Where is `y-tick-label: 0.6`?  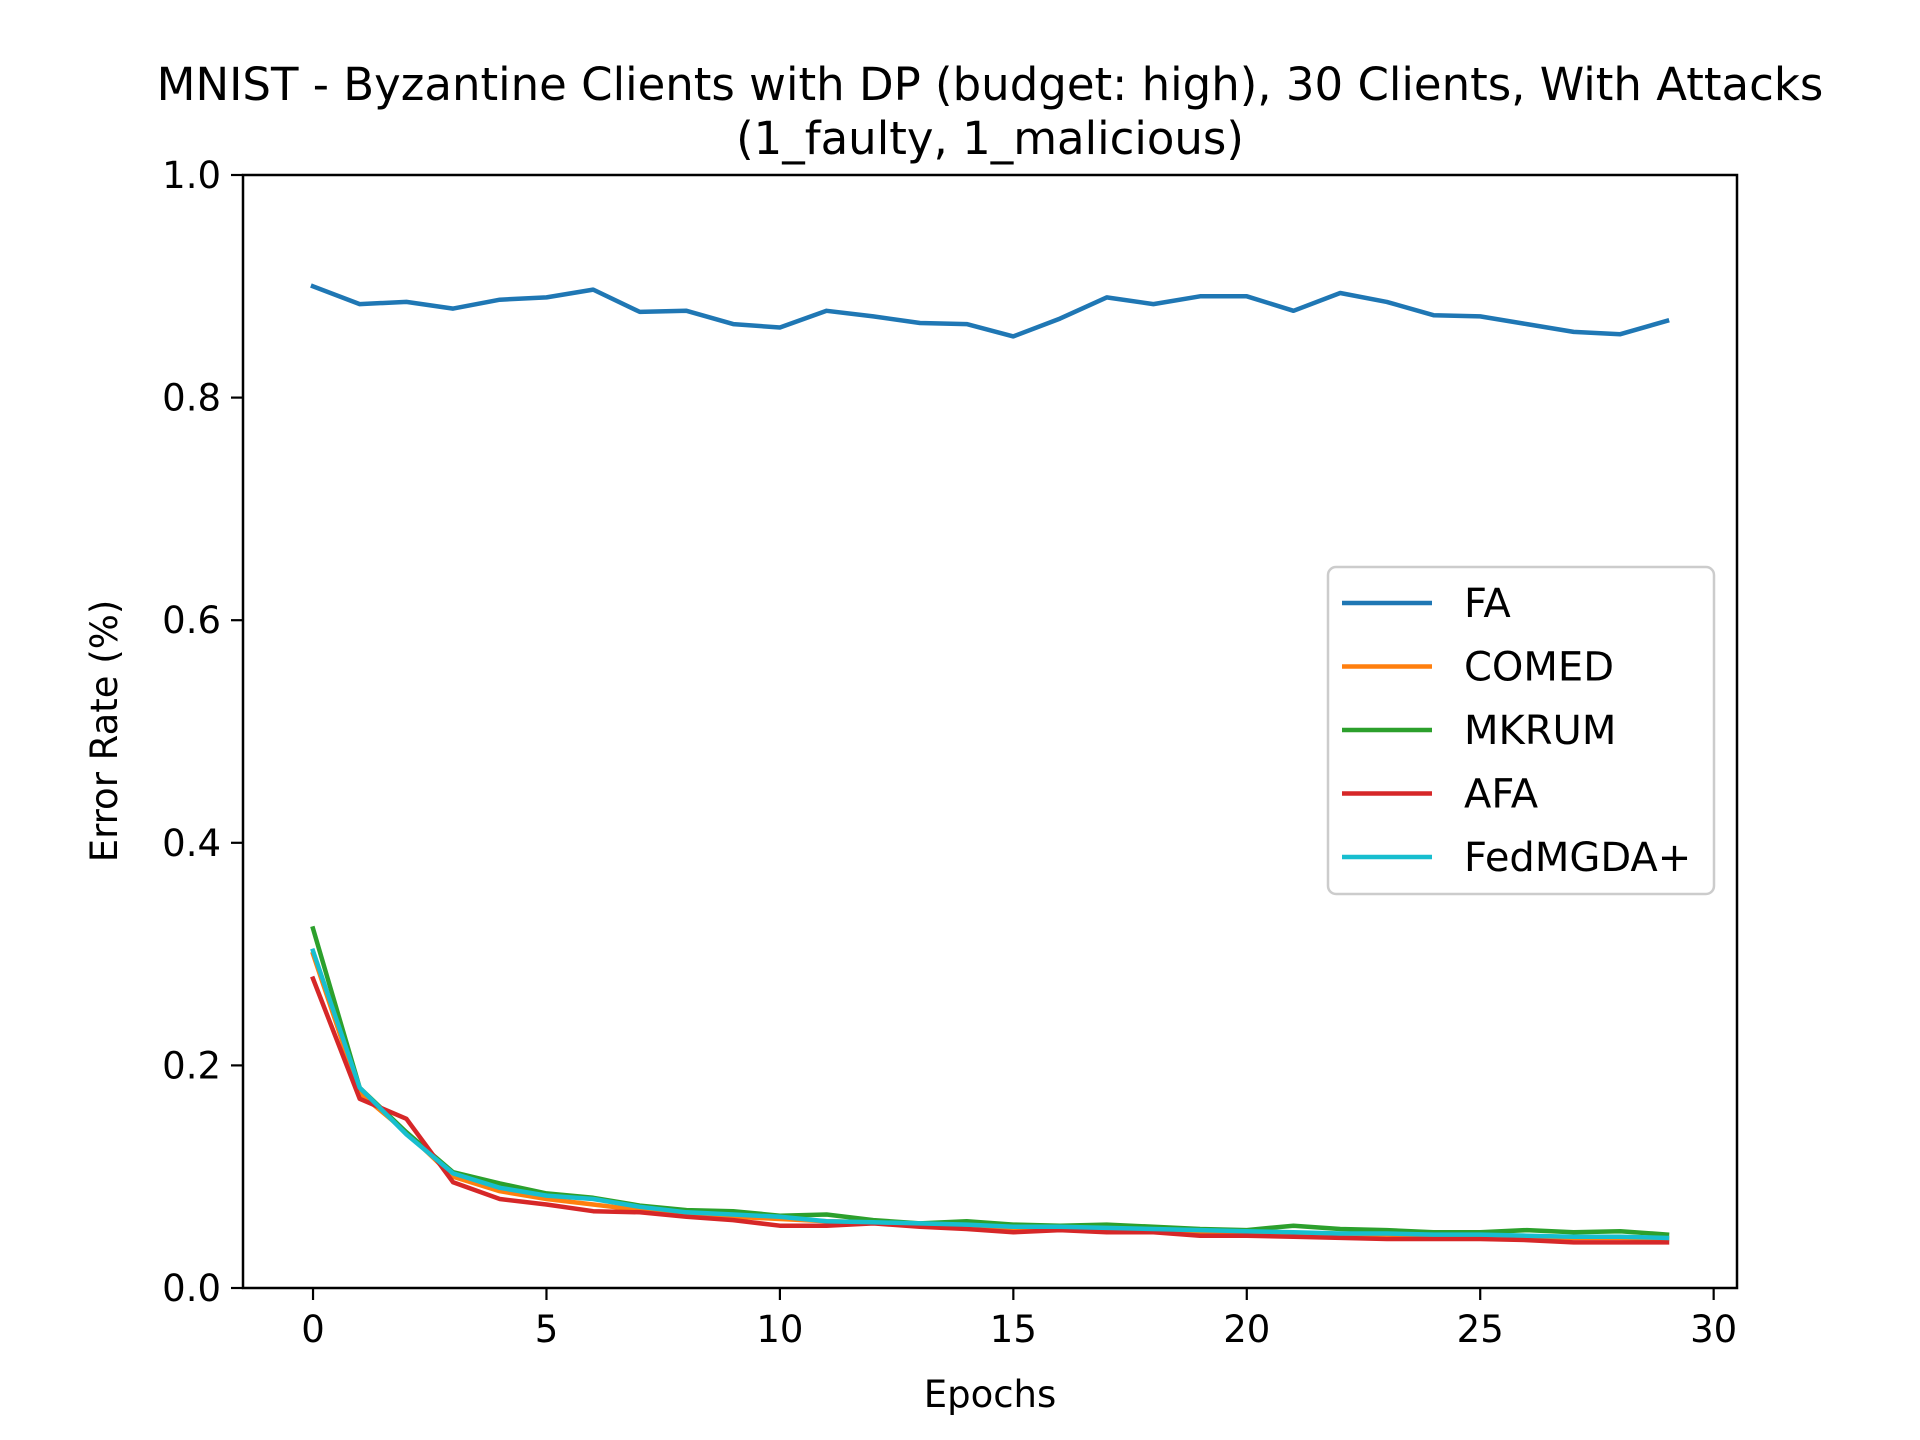 y-tick-label: 0.6 is located at coordinates (191, 620).